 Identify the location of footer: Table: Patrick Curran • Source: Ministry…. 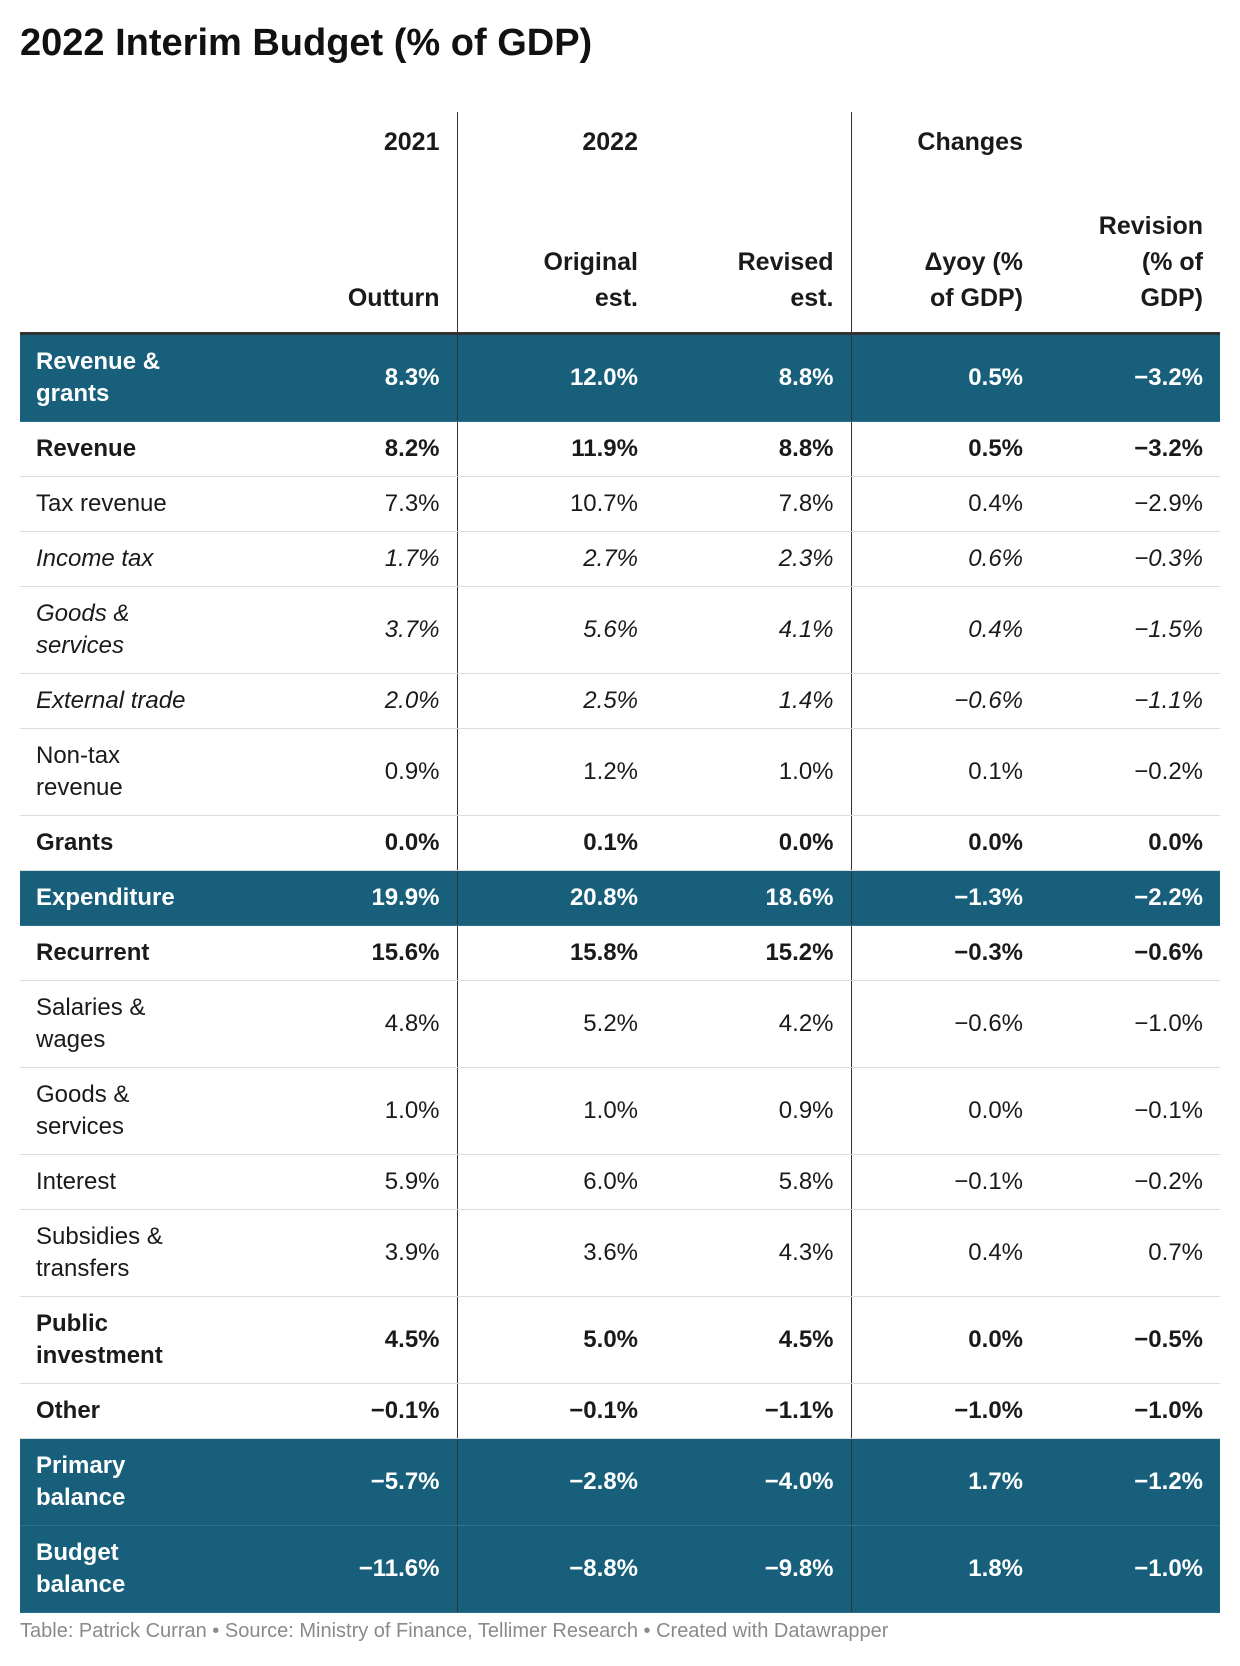
(454, 1631).